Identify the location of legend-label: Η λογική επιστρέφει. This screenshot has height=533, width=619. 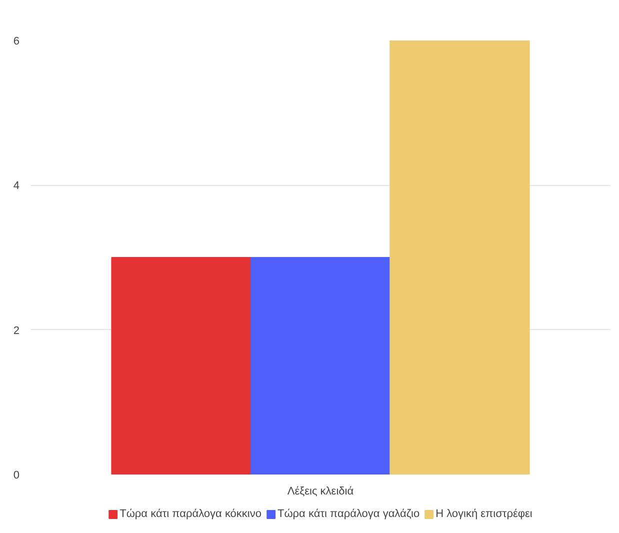
(484, 514).